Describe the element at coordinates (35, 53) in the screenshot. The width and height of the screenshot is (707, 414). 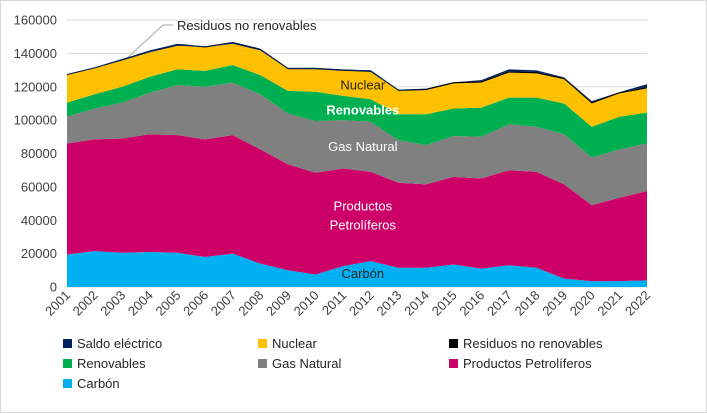
I see `y-tick-label: 140000` at that location.